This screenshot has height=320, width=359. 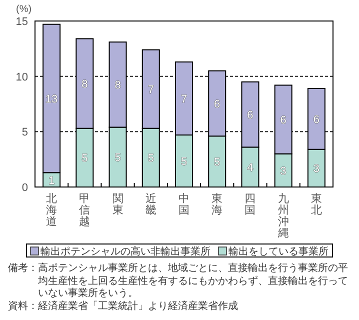 What do you see at coordinates (250, 168) in the screenshot?
I see `data-label: 4` at bounding box center [250, 168].